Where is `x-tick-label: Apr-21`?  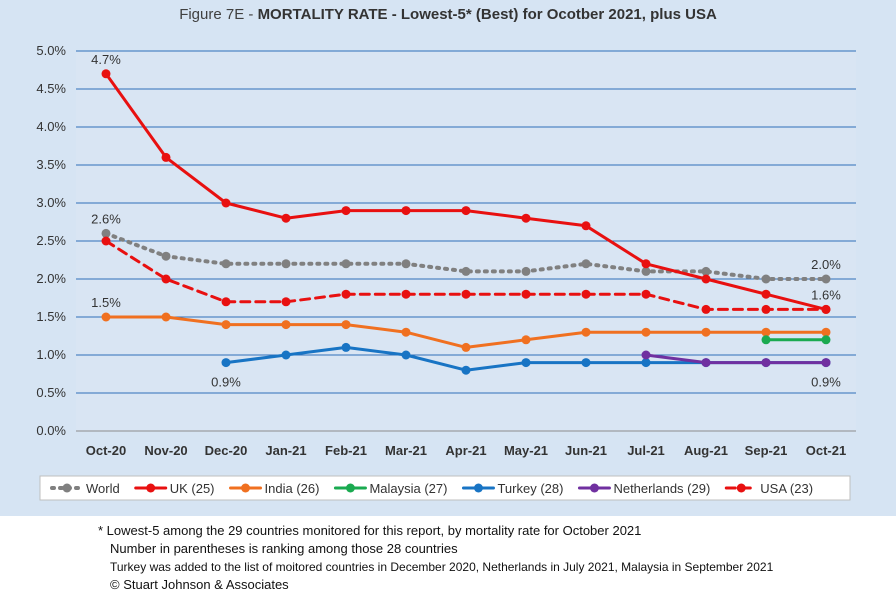
x-tick-label: Apr-21 is located at coordinates (465, 450).